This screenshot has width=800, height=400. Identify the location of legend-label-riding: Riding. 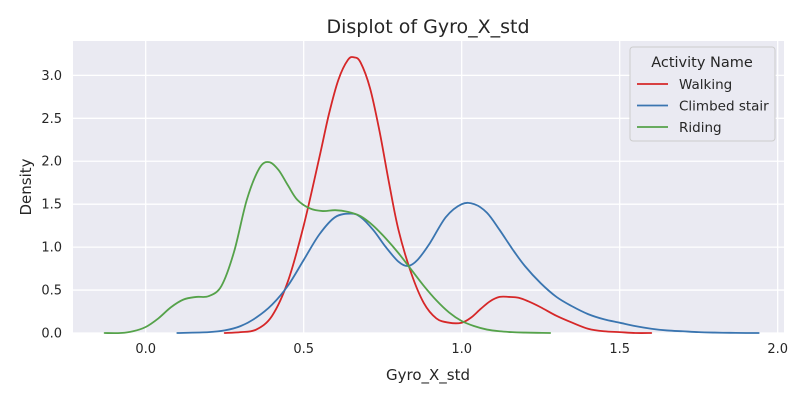
(700, 128).